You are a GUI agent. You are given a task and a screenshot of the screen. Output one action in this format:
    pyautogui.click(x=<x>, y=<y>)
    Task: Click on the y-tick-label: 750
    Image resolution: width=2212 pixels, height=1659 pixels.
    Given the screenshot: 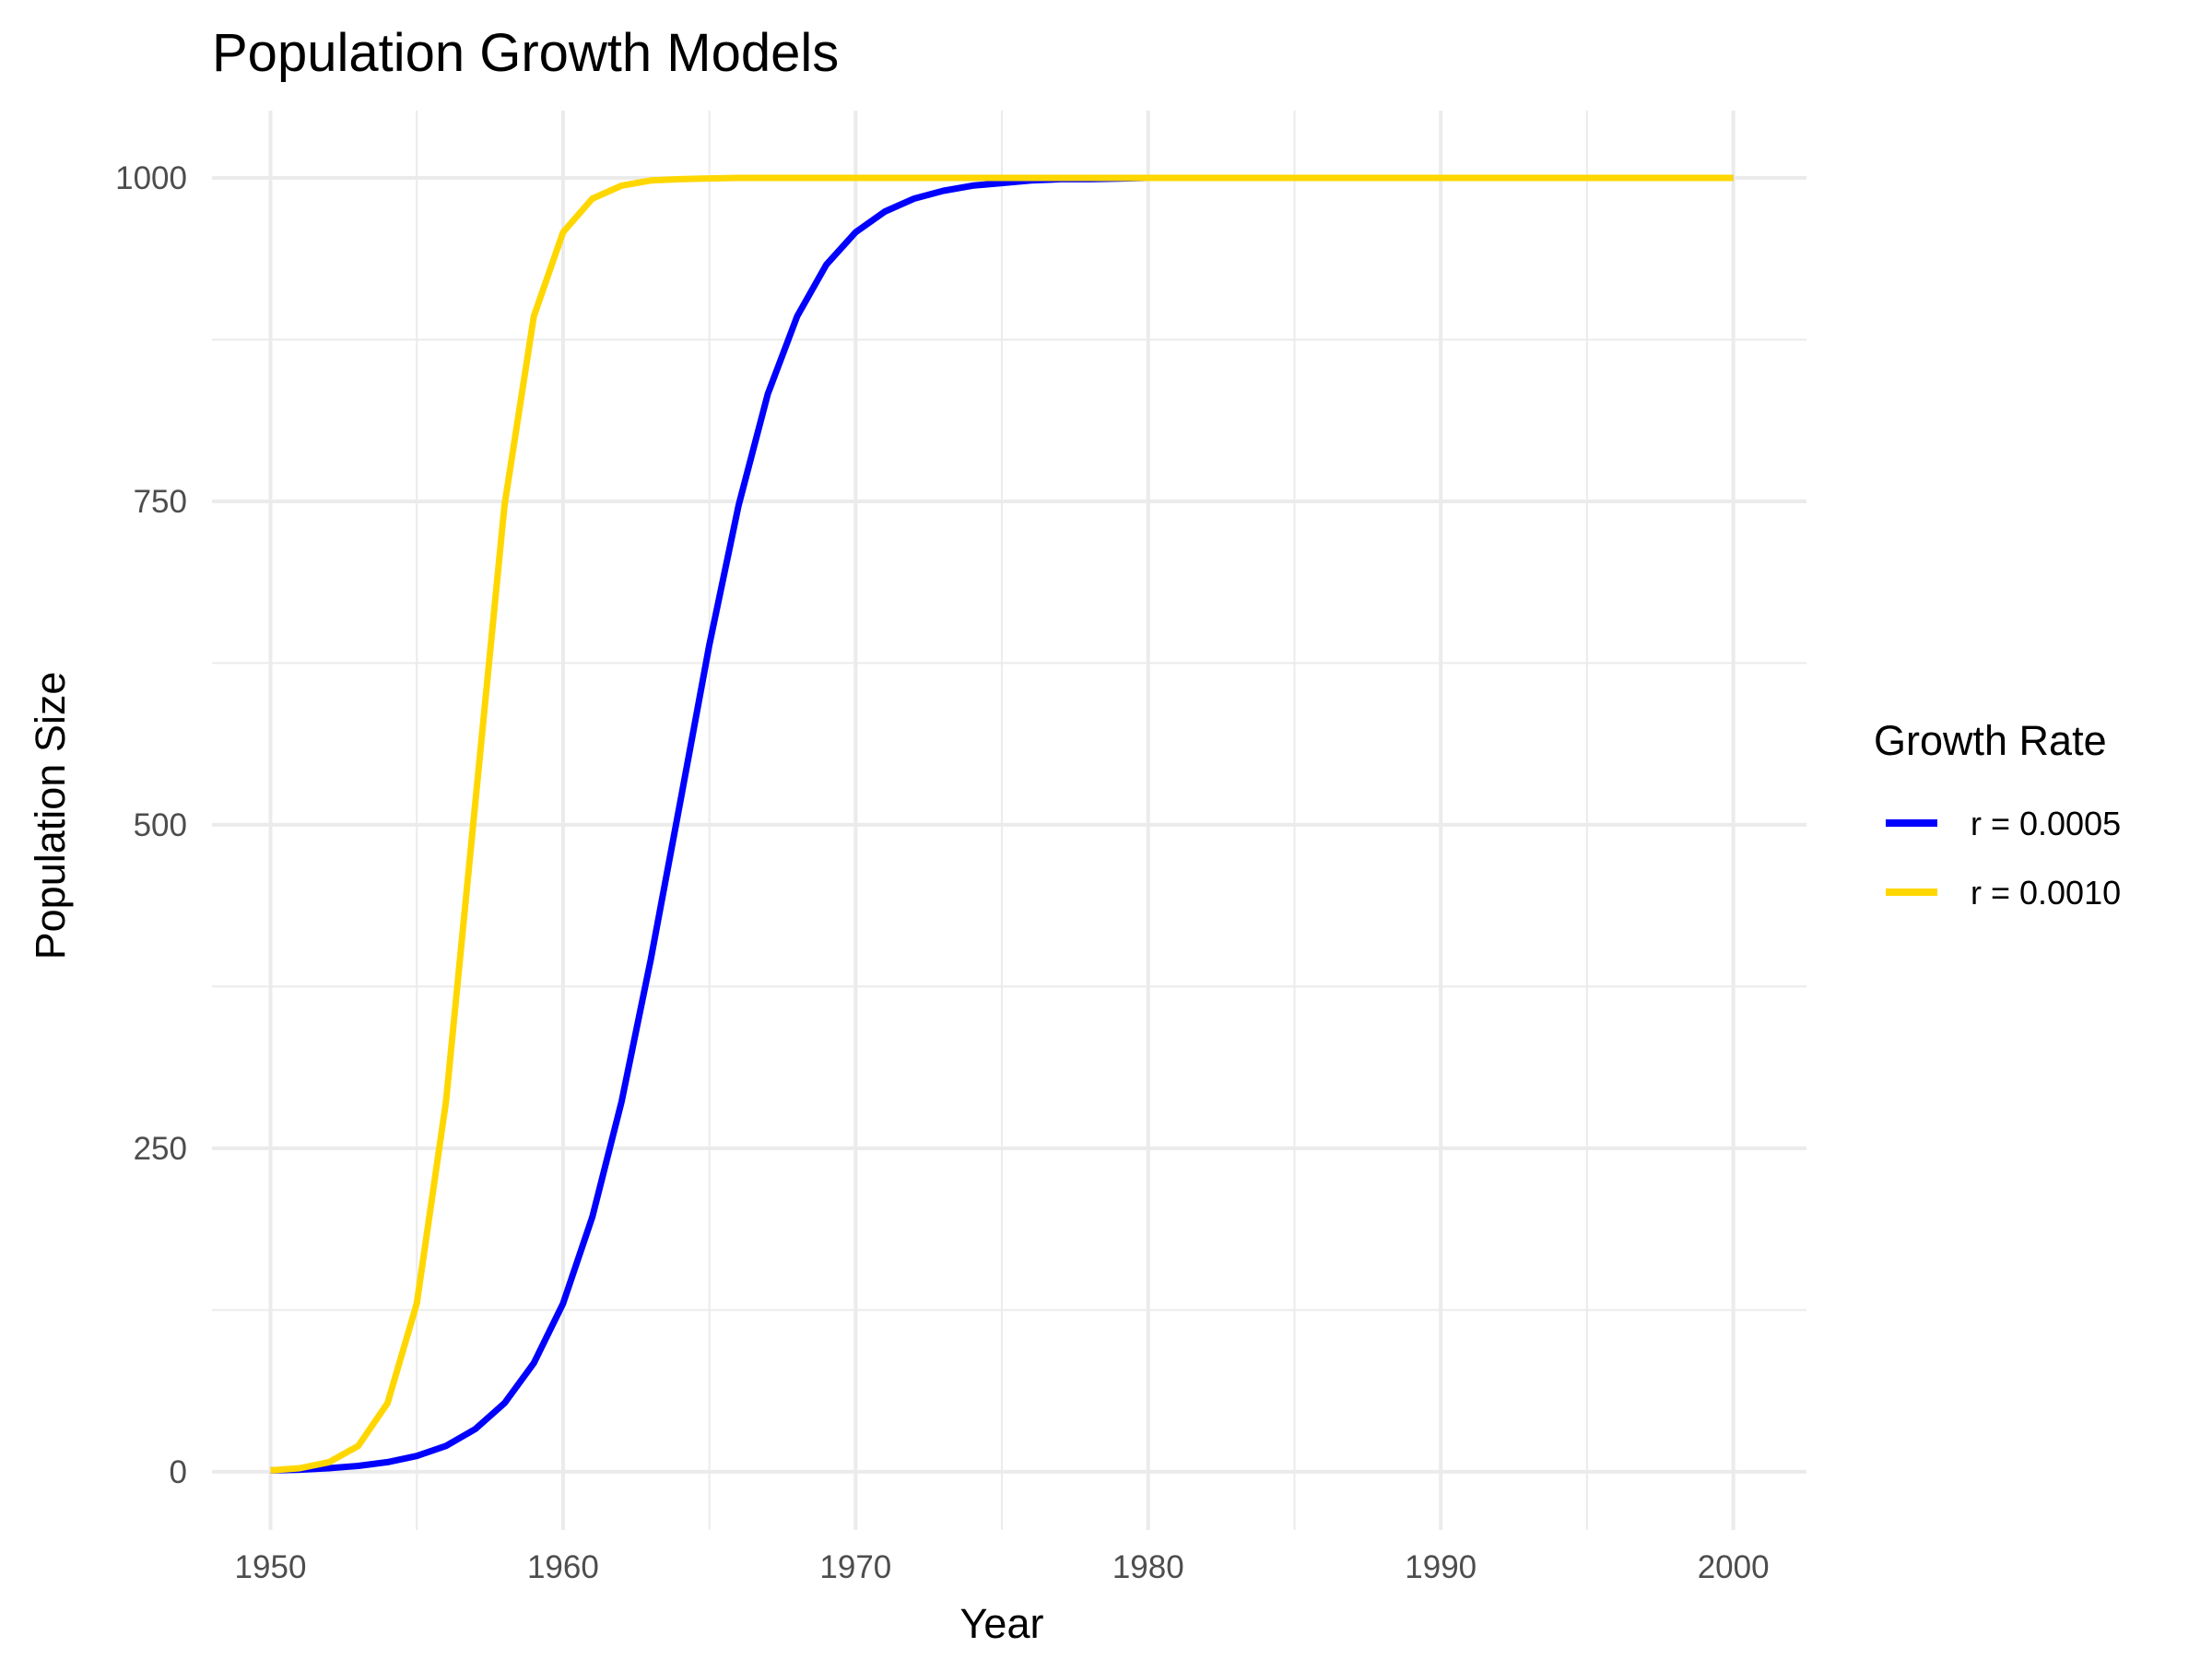 What is the action you would take?
    pyautogui.click(x=160, y=502)
    